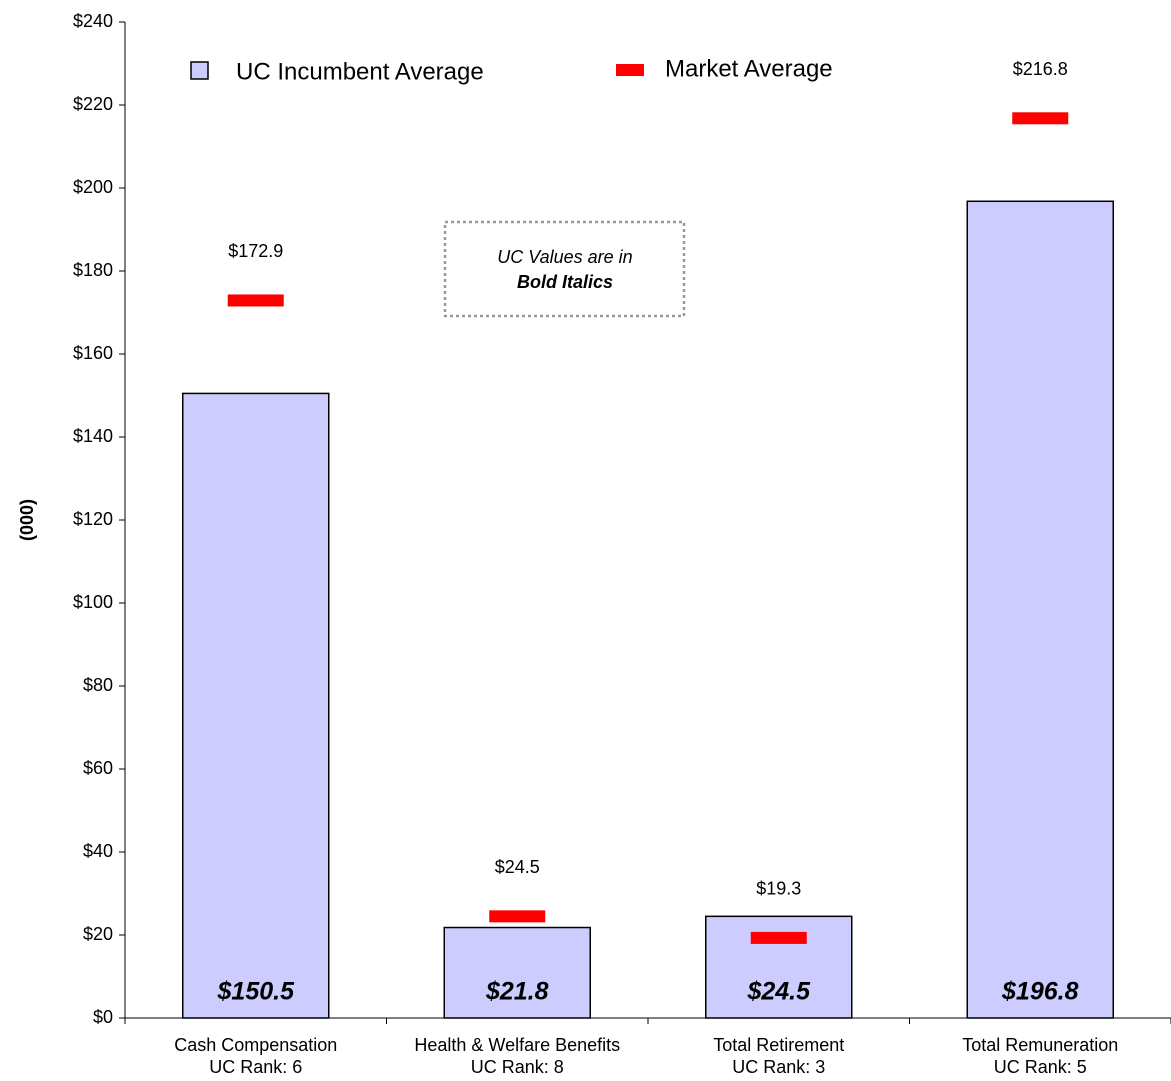 This screenshot has width=1171, height=1081. What do you see at coordinates (98, 685) in the screenshot?
I see `y-tick-label: $80` at bounding box center [98, 685].